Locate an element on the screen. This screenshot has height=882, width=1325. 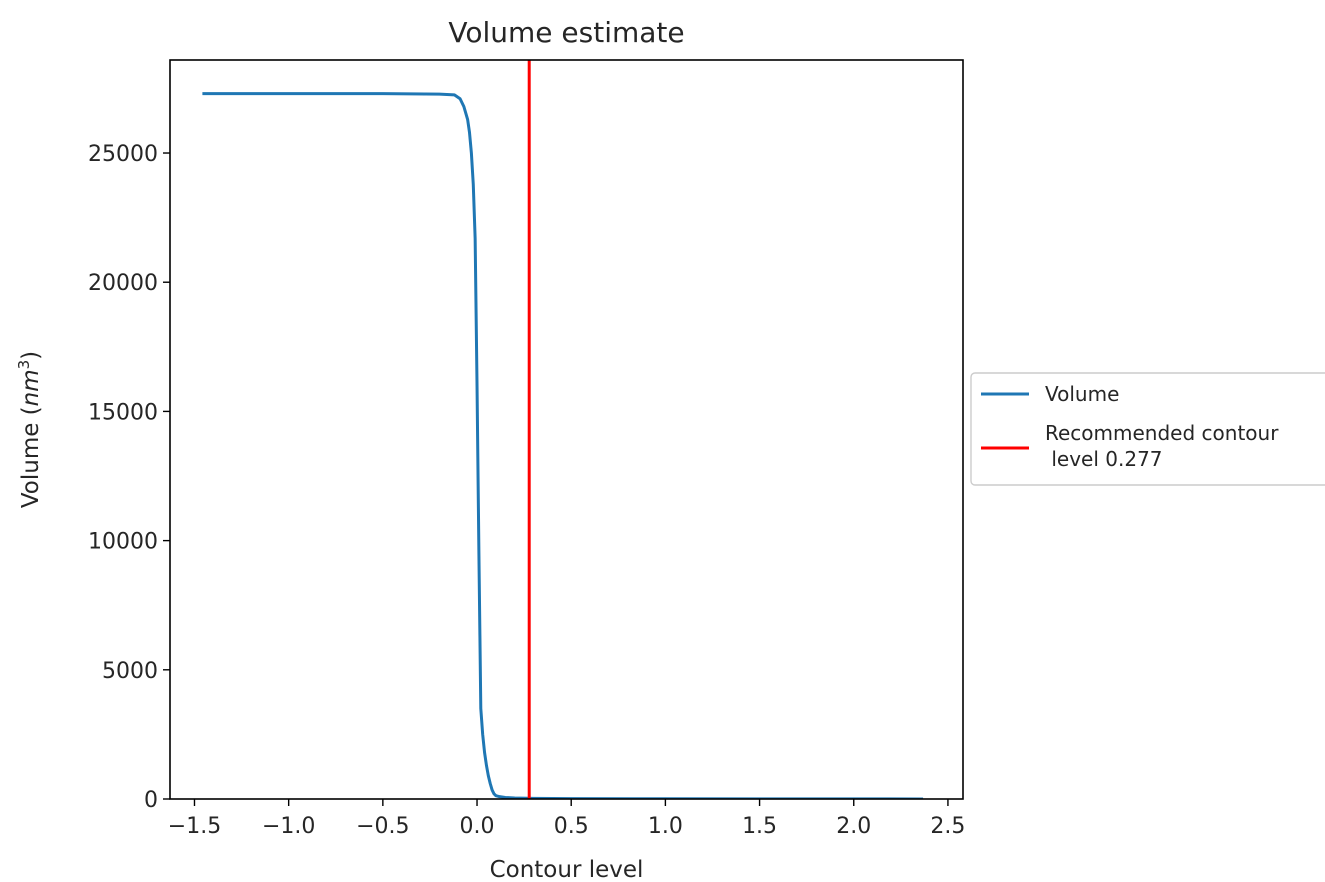
x-tick-label: 0.5 is located at coordinates (571, 826).